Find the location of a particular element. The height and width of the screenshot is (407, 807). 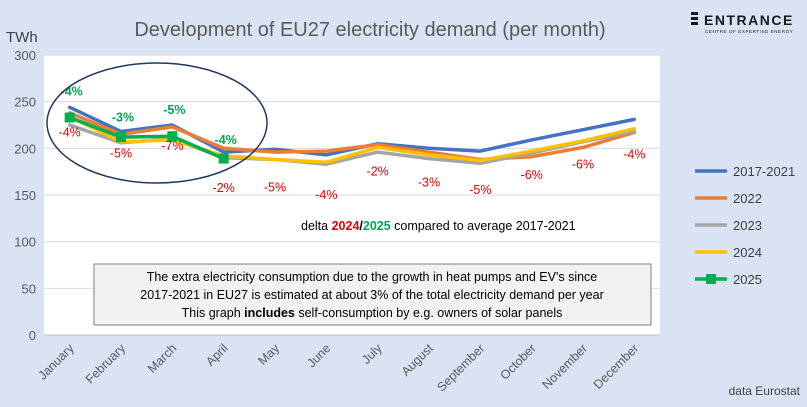

series-group is located at coordinates (350, 135).